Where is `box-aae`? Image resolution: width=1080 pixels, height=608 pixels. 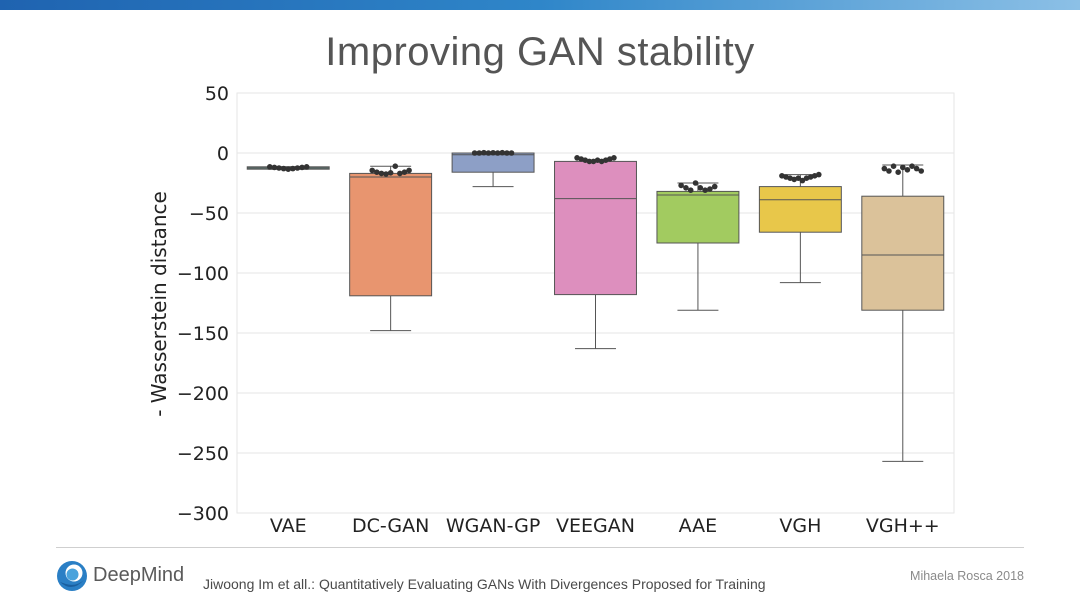 box-aae is located at coordinates (698, 217).